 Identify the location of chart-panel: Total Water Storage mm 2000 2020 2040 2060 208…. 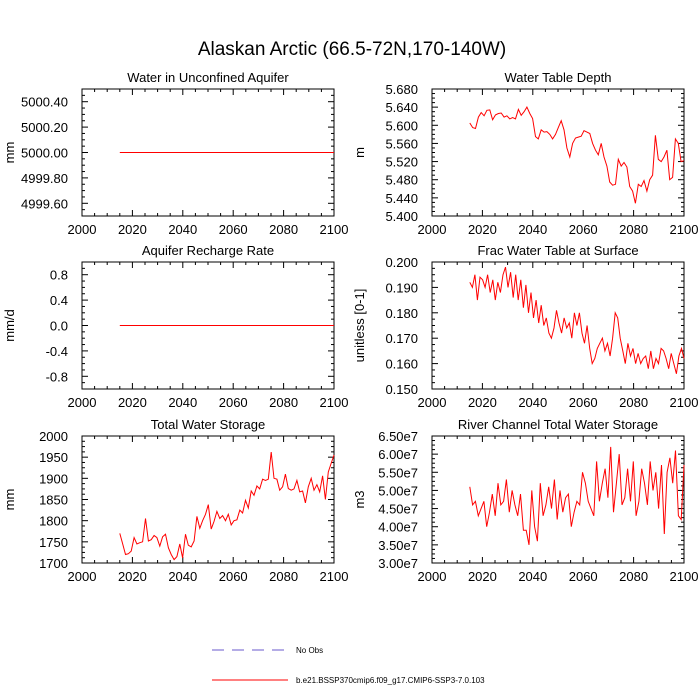
(175, 500).